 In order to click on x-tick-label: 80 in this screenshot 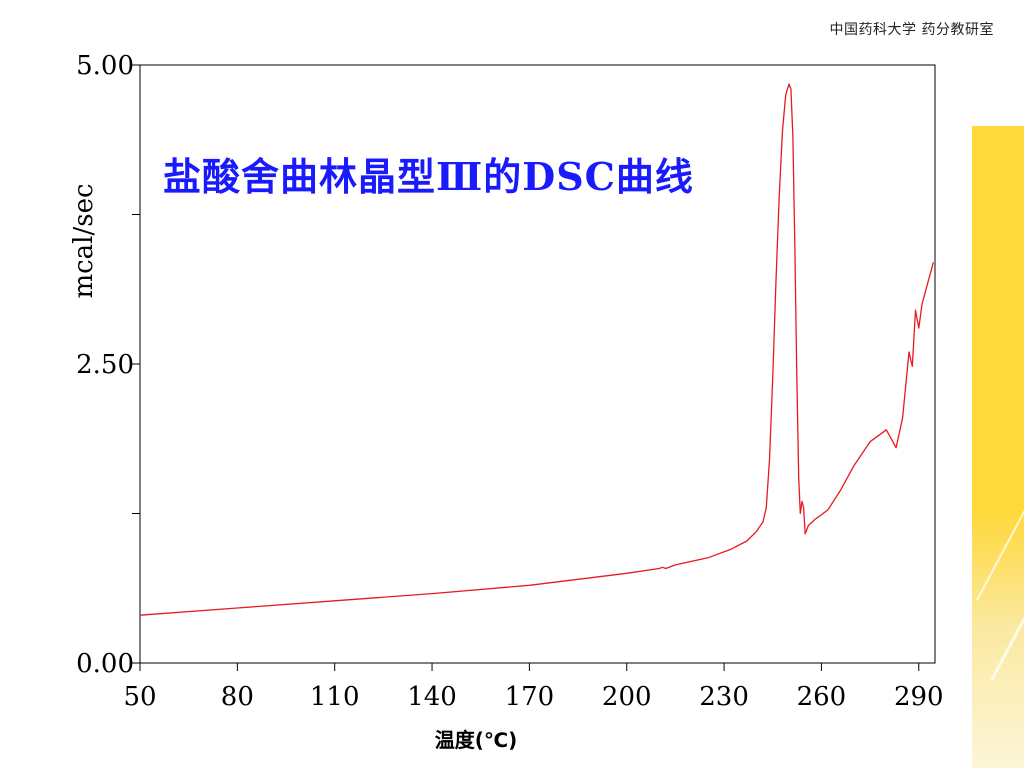, I will do `click(237, 697)`.